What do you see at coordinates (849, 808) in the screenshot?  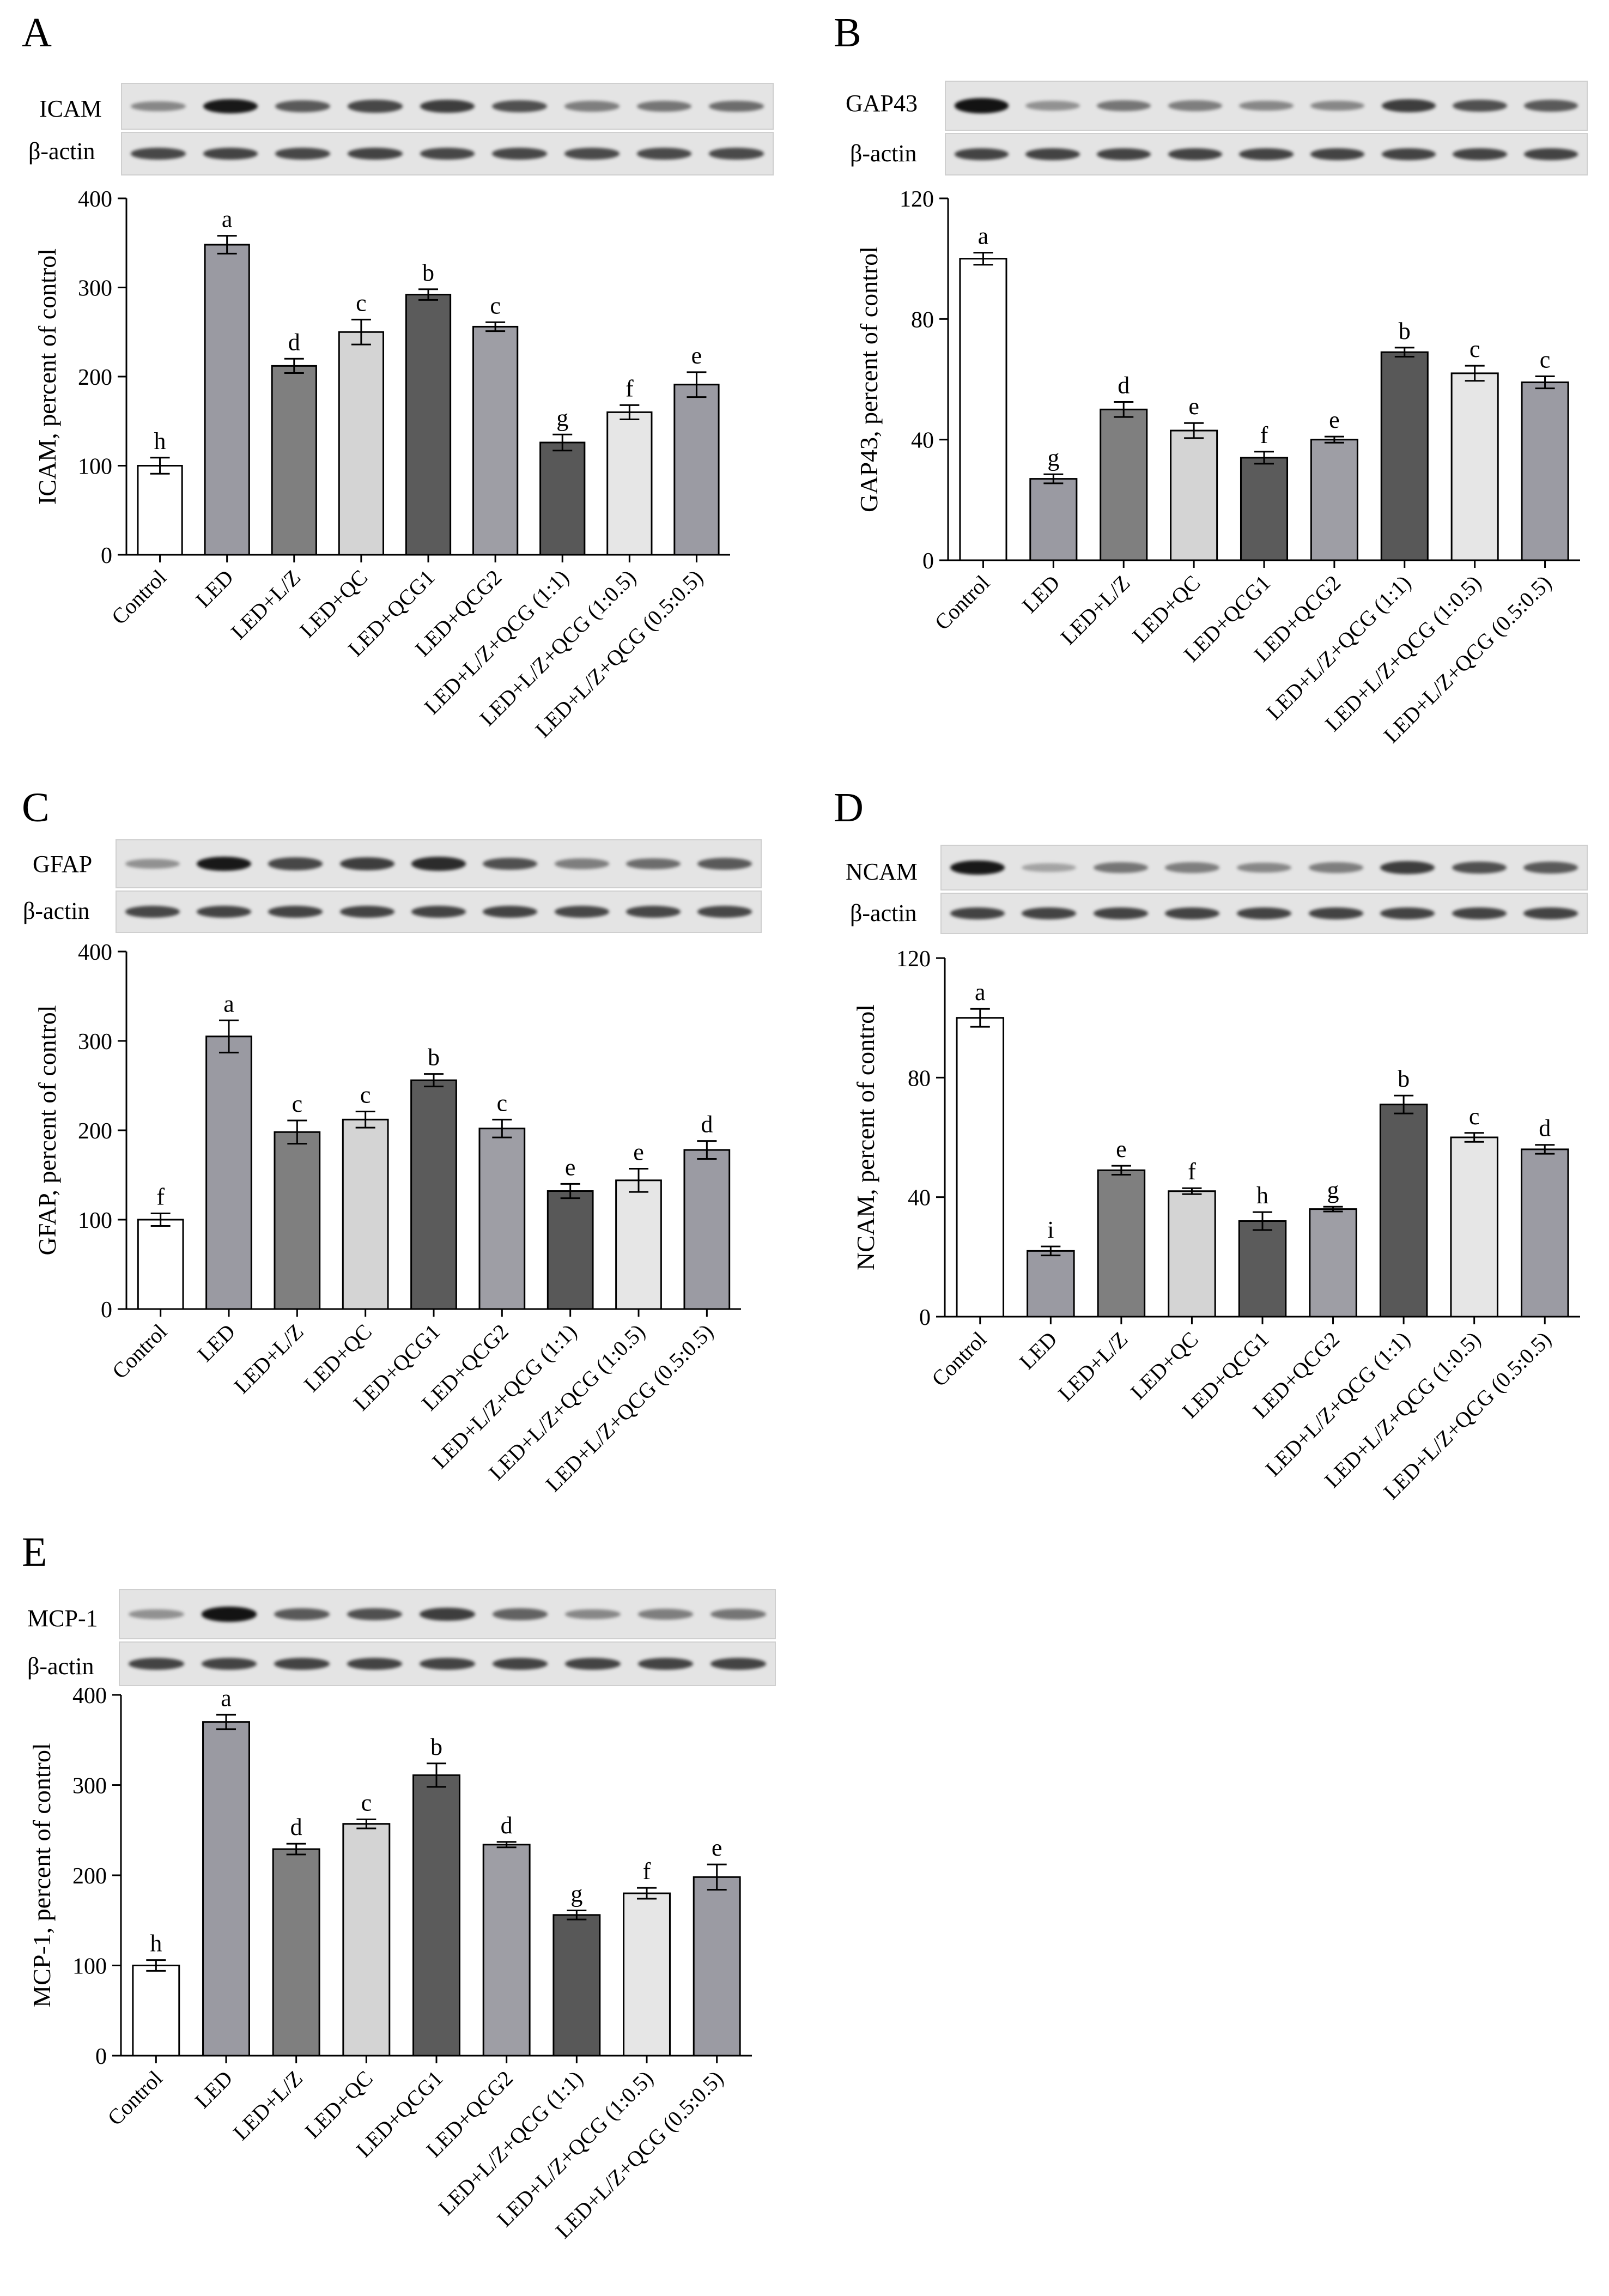 I see `panel-label-d: D` at bounding box center [849, 808].